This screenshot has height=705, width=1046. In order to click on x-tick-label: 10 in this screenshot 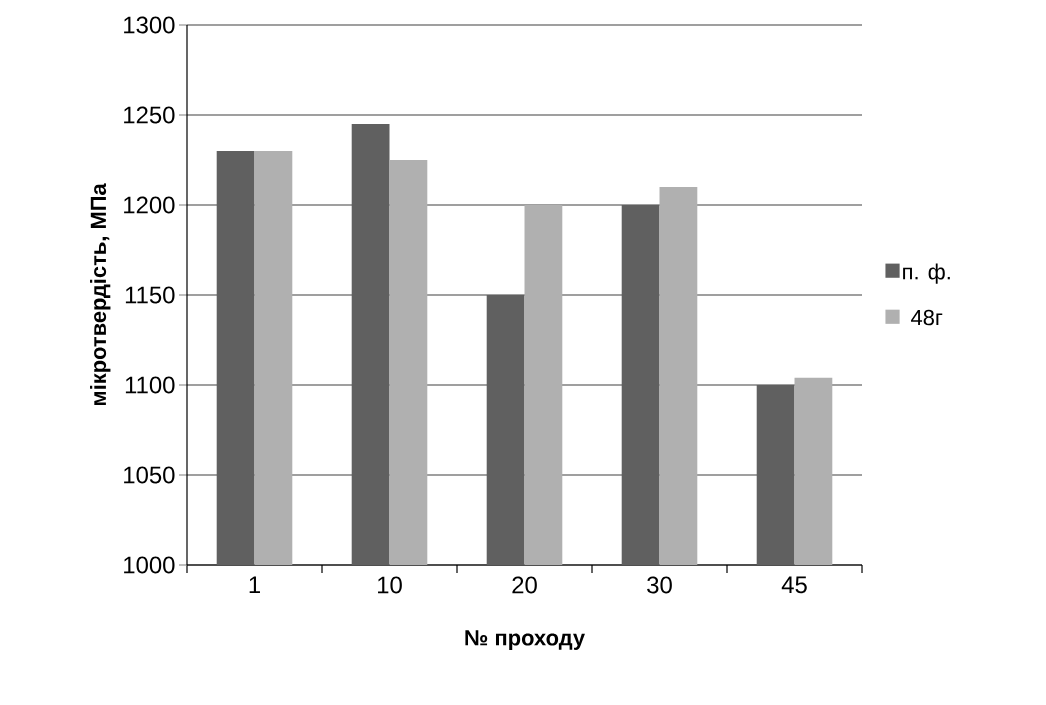, I will do `click(390, 585)`.